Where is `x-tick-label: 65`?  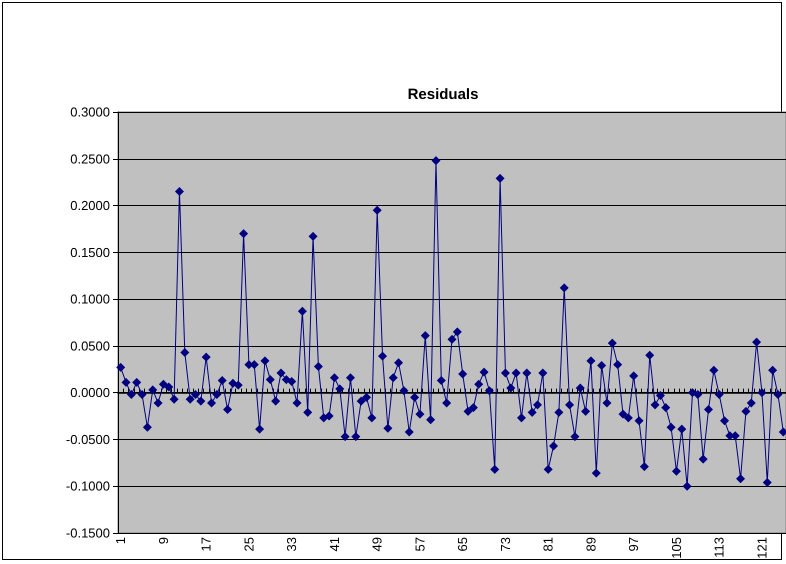 x-tick-label: 65 is located at coordinates (462, 544).